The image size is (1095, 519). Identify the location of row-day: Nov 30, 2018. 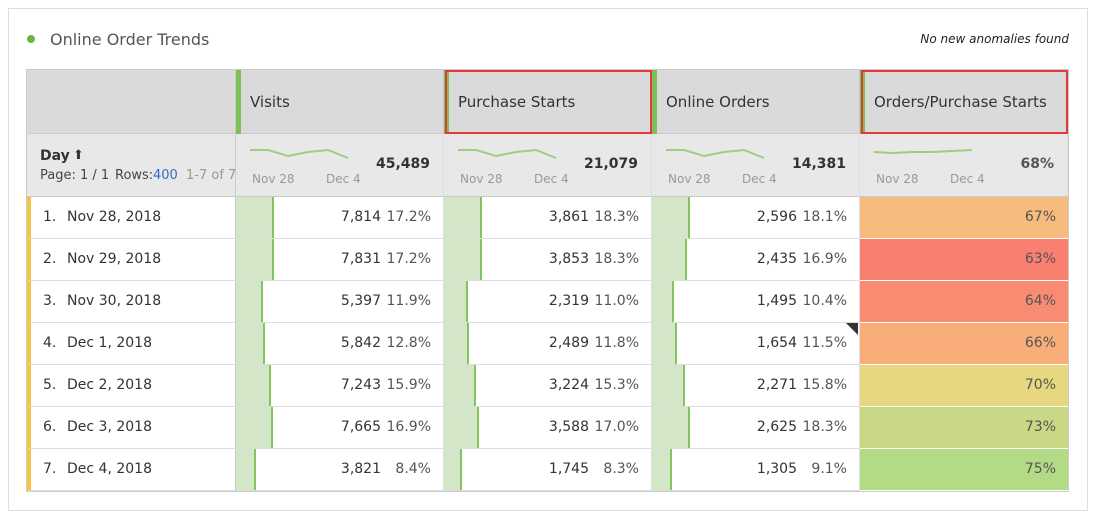
(114, 301).